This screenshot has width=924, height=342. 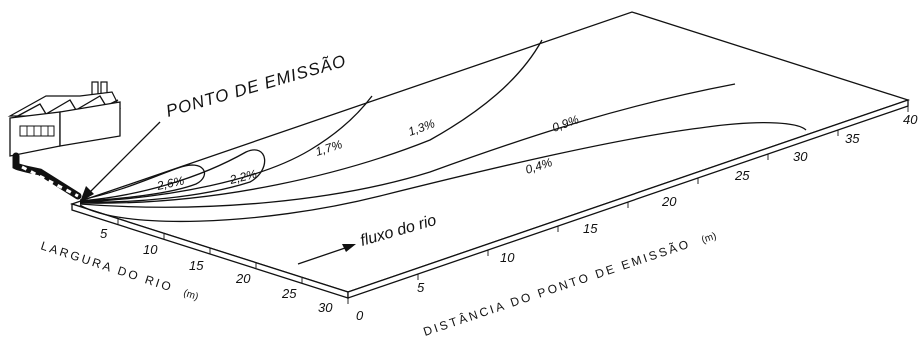 I want to click on width-tick: 5, so click(x=104, y=233).